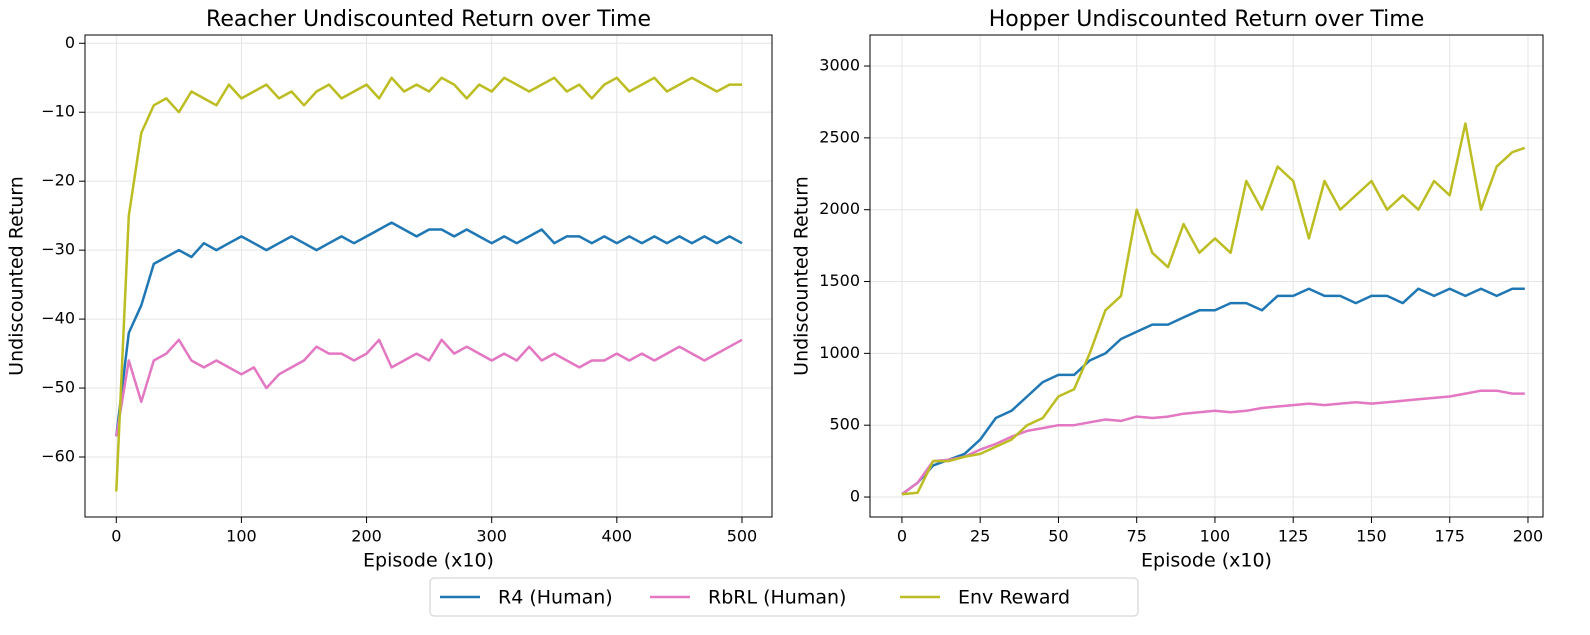 This screenshot has height=635, width=1590. What do you see at coordinates (58, 111) in the screenshot?
I see `y-tick-label: −10` at bounding box center [58, 111].